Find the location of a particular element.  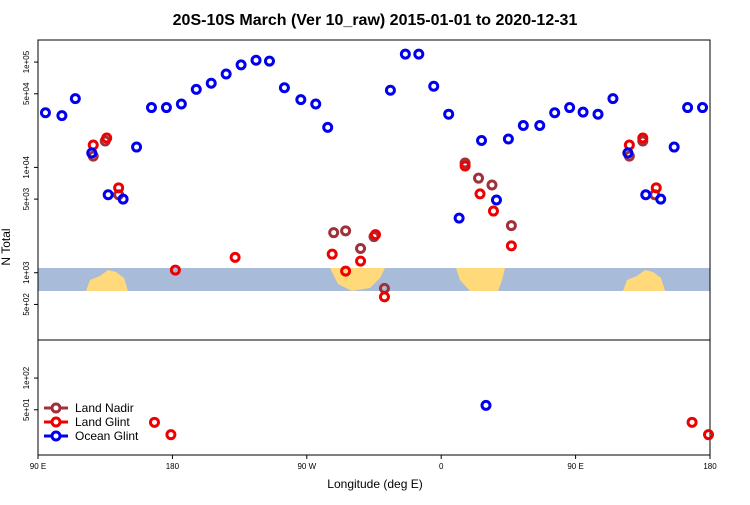

y-axis-label: N Total is located at coordinates (6, 246).